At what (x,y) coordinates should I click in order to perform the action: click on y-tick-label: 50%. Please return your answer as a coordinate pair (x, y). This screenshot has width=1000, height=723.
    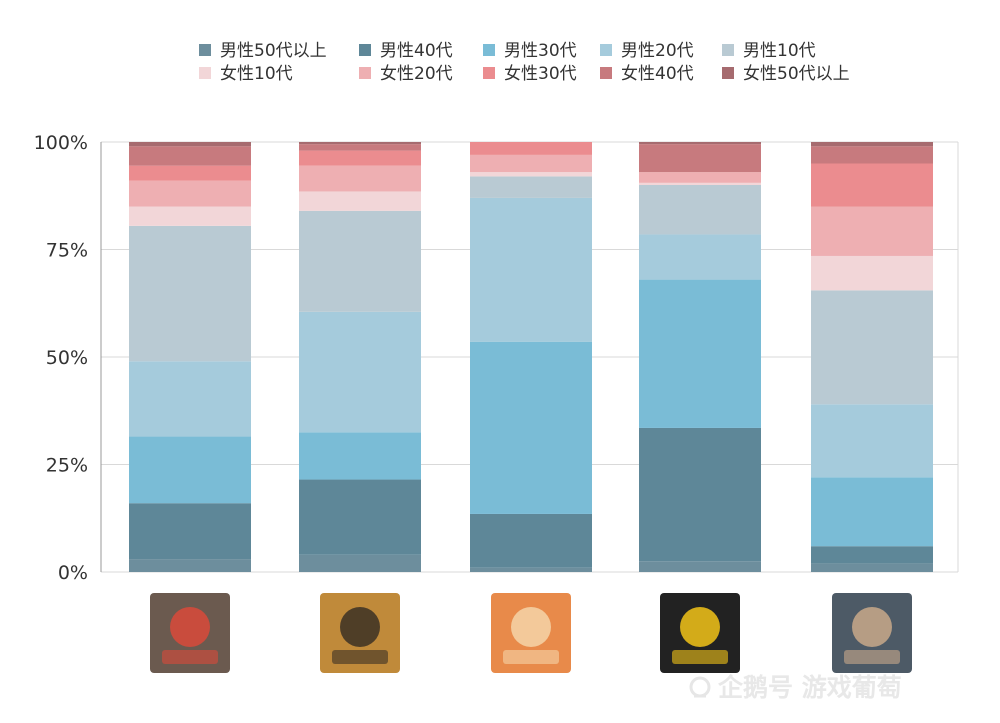
    Looking at the image, I should click on (67, 358).